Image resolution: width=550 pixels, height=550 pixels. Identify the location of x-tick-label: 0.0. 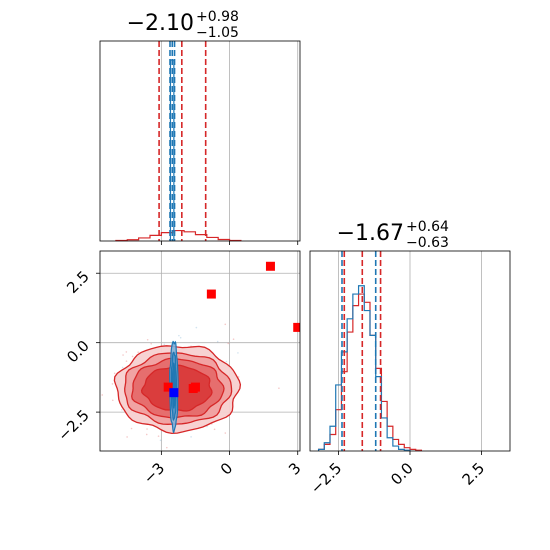
(402, 474).